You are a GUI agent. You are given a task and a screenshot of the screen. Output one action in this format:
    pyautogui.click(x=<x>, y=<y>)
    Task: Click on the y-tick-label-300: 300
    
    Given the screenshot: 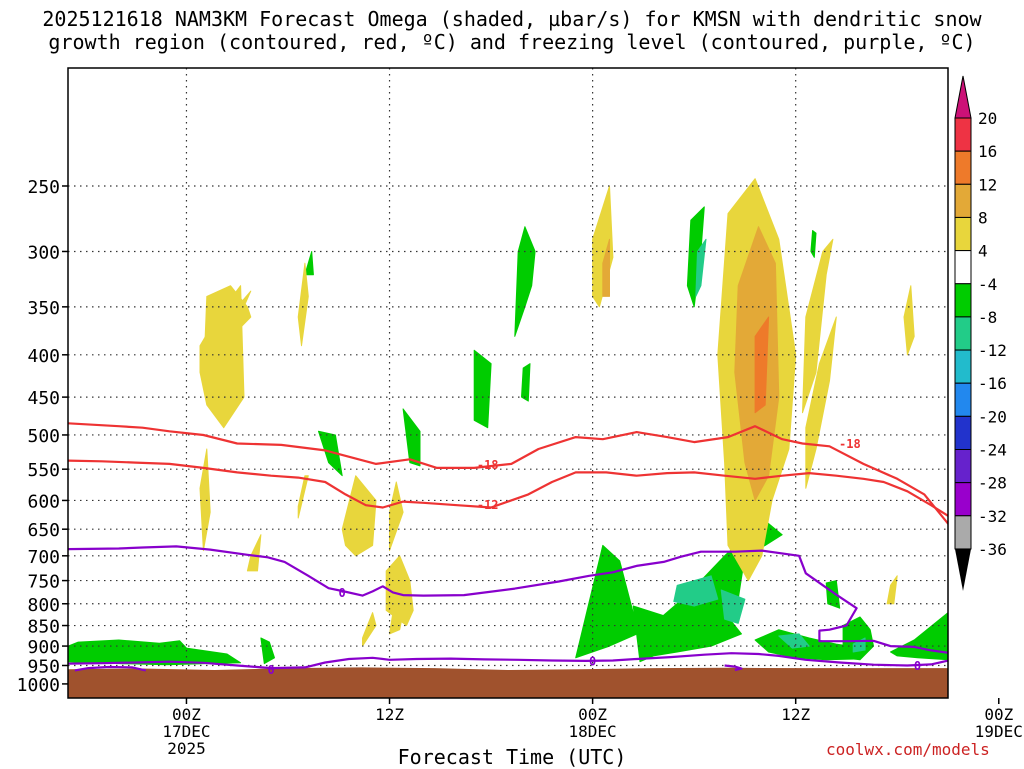 What is the action you would take?
    pyautogui.click(x=43, y=252)
    